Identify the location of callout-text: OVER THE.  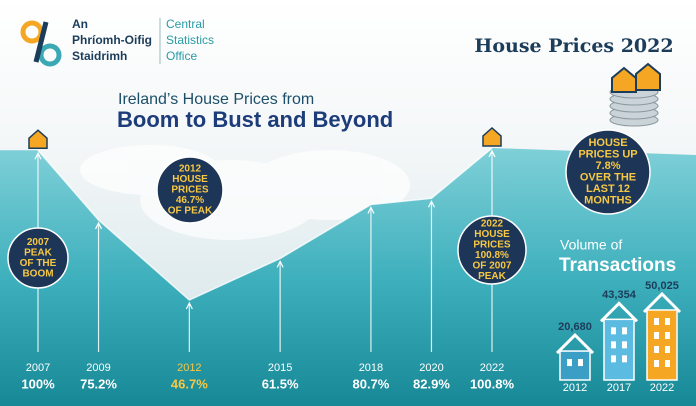
(608, 178).